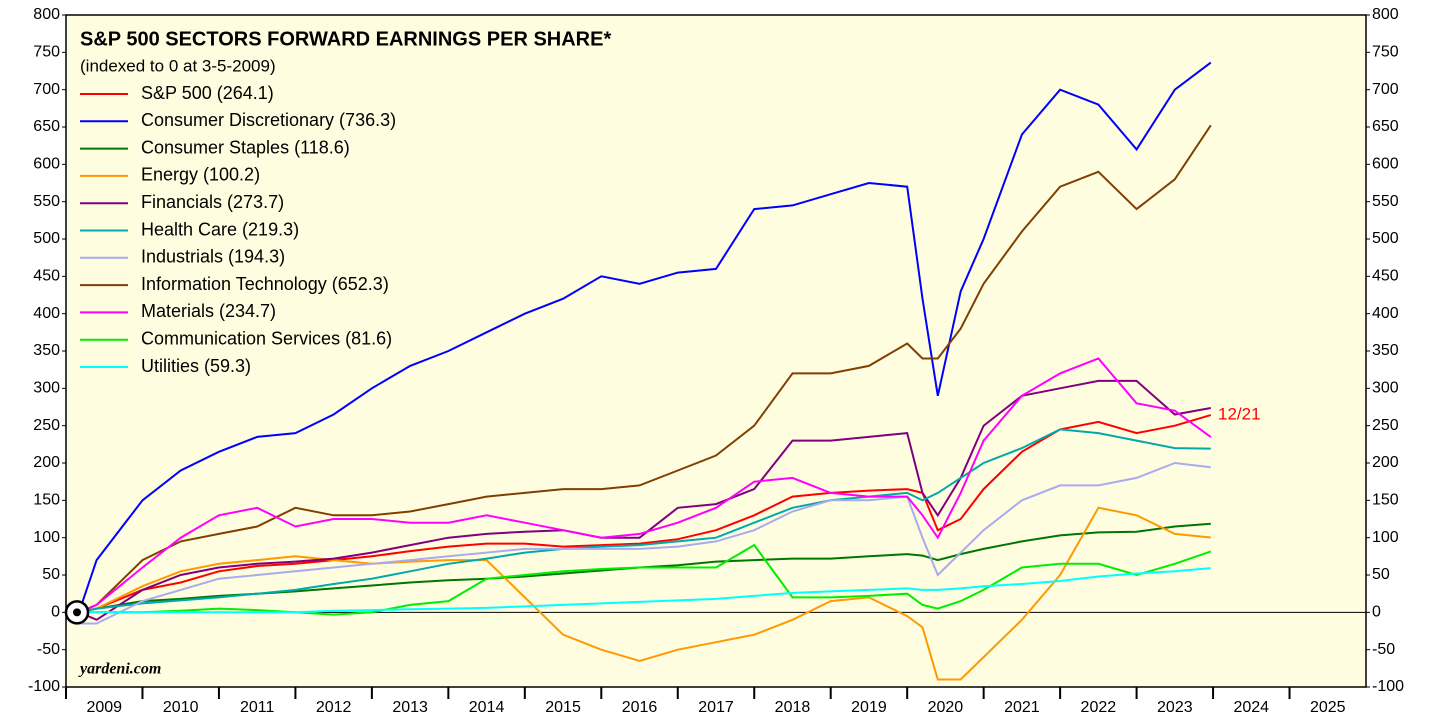  What do you see at coordinates (1376, 612) in the screenshot?
I see `y2-tick-label: 0` at bounding box center [1376, 612].